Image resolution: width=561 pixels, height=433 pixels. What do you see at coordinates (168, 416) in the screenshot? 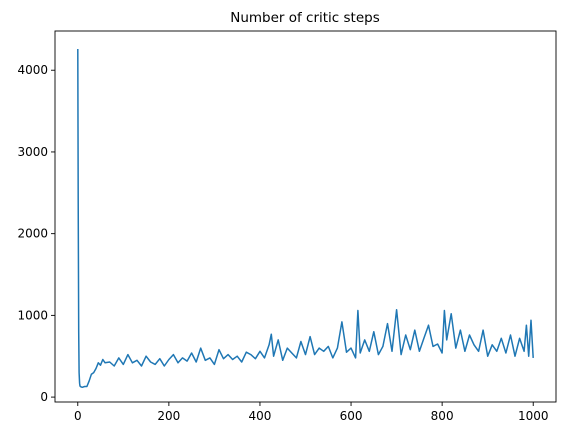
I see `x-tick-label: 200` at bounding box center [168, 416].